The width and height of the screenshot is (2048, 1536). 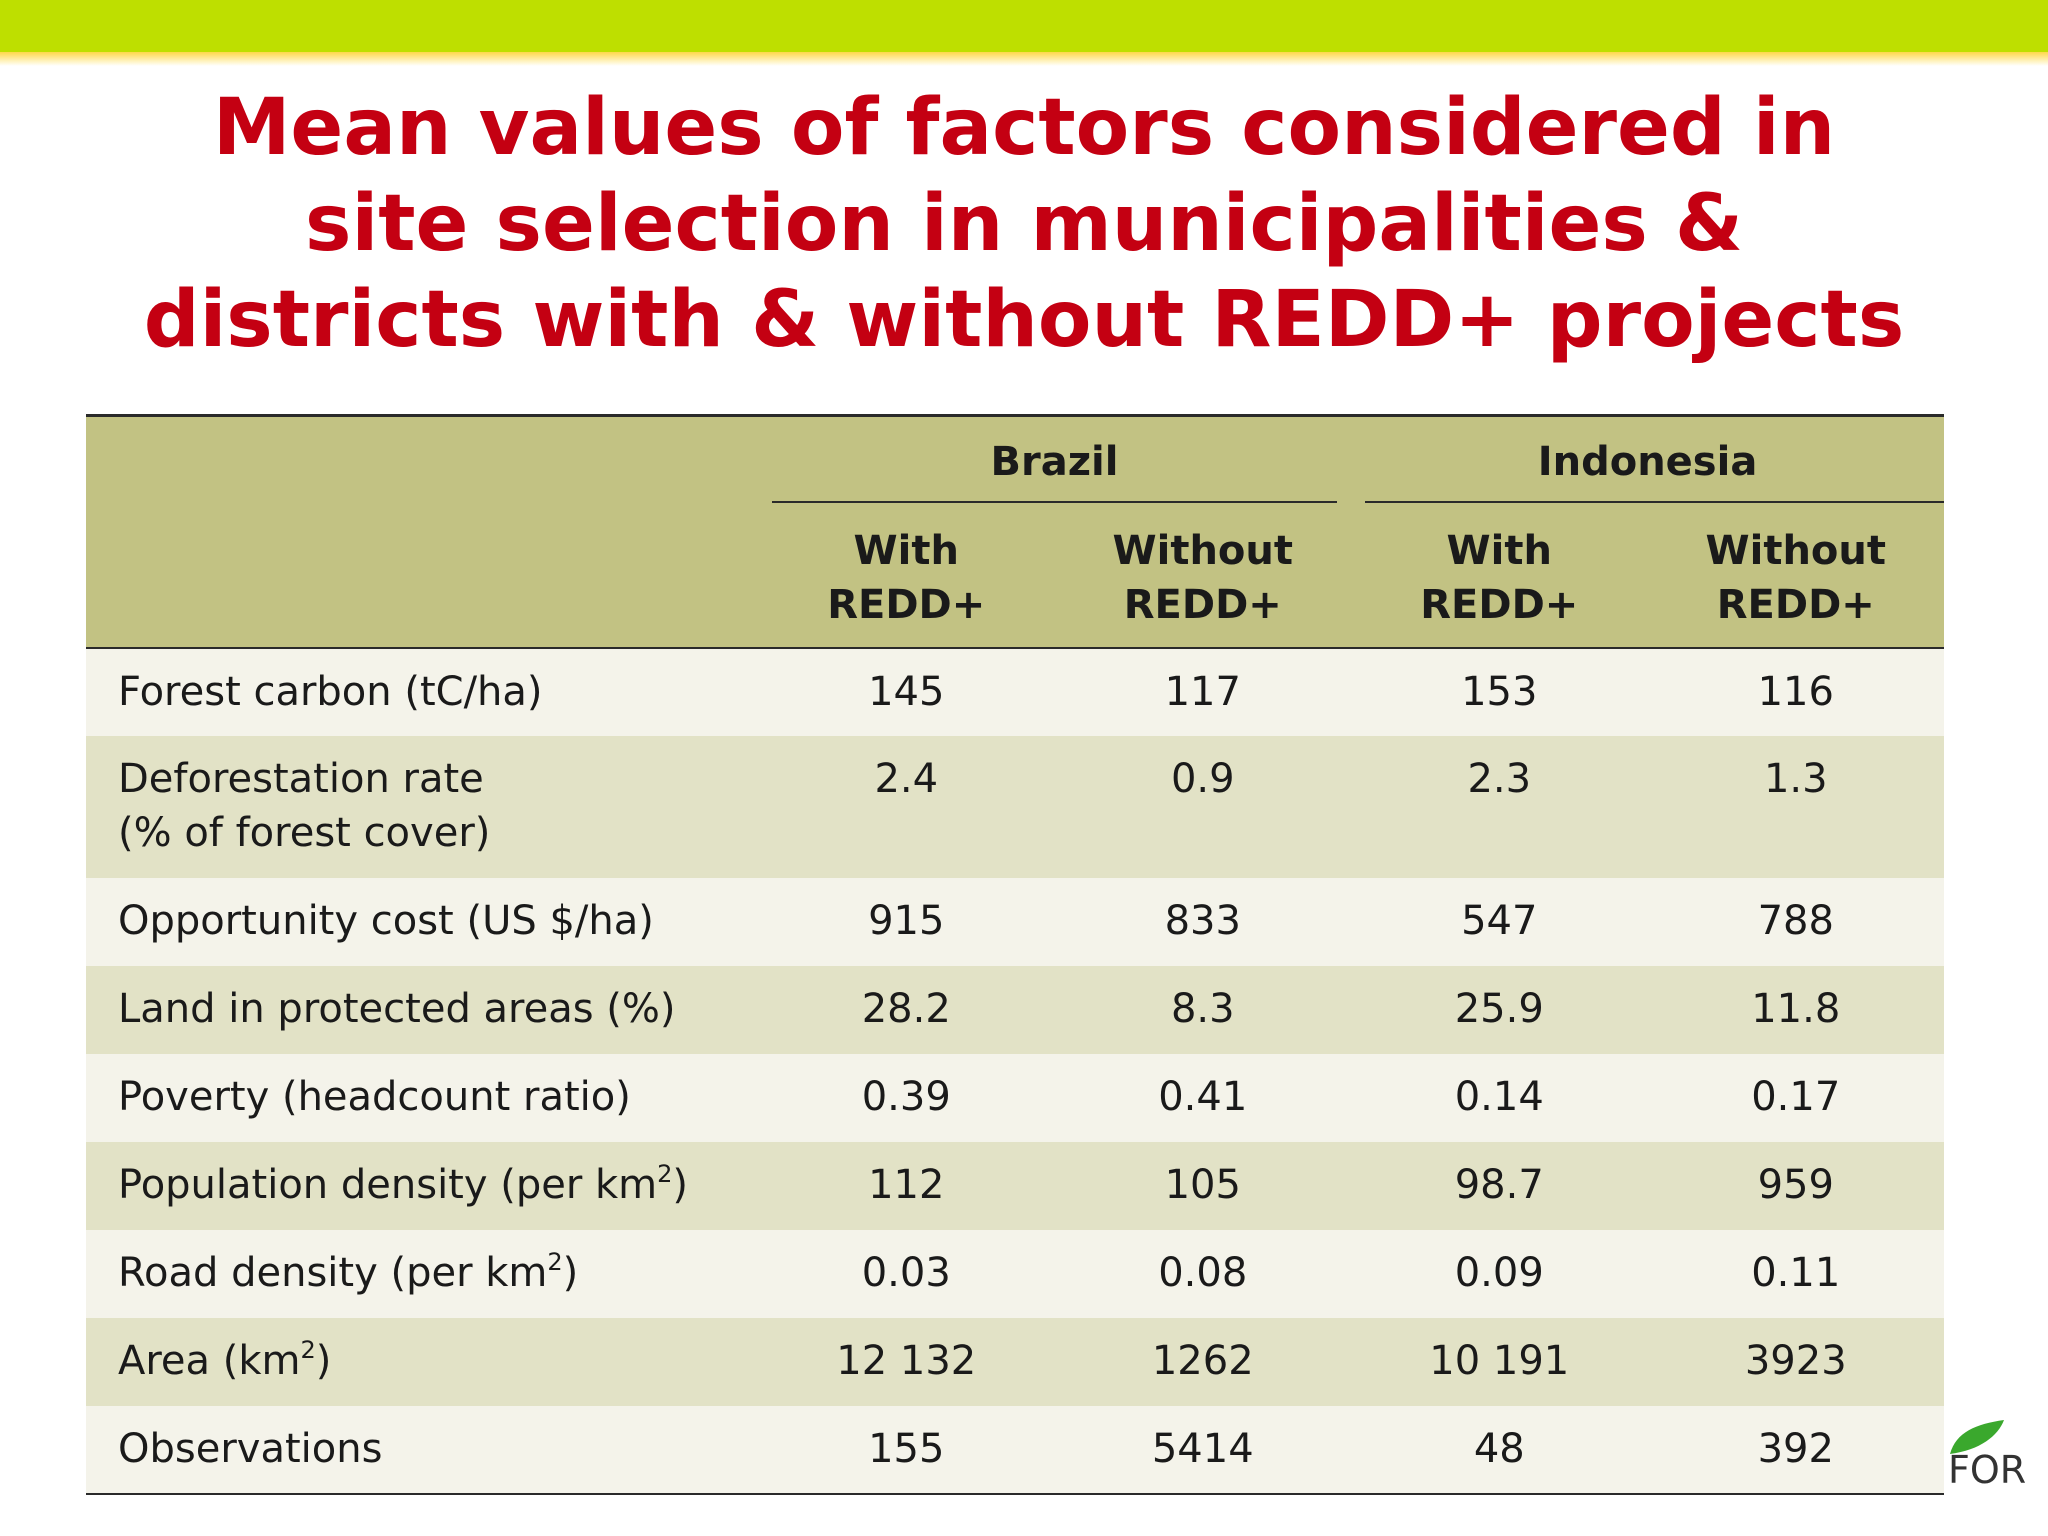 I want to click on row-label: Population density (per km2), so click(x=422, y=1186).